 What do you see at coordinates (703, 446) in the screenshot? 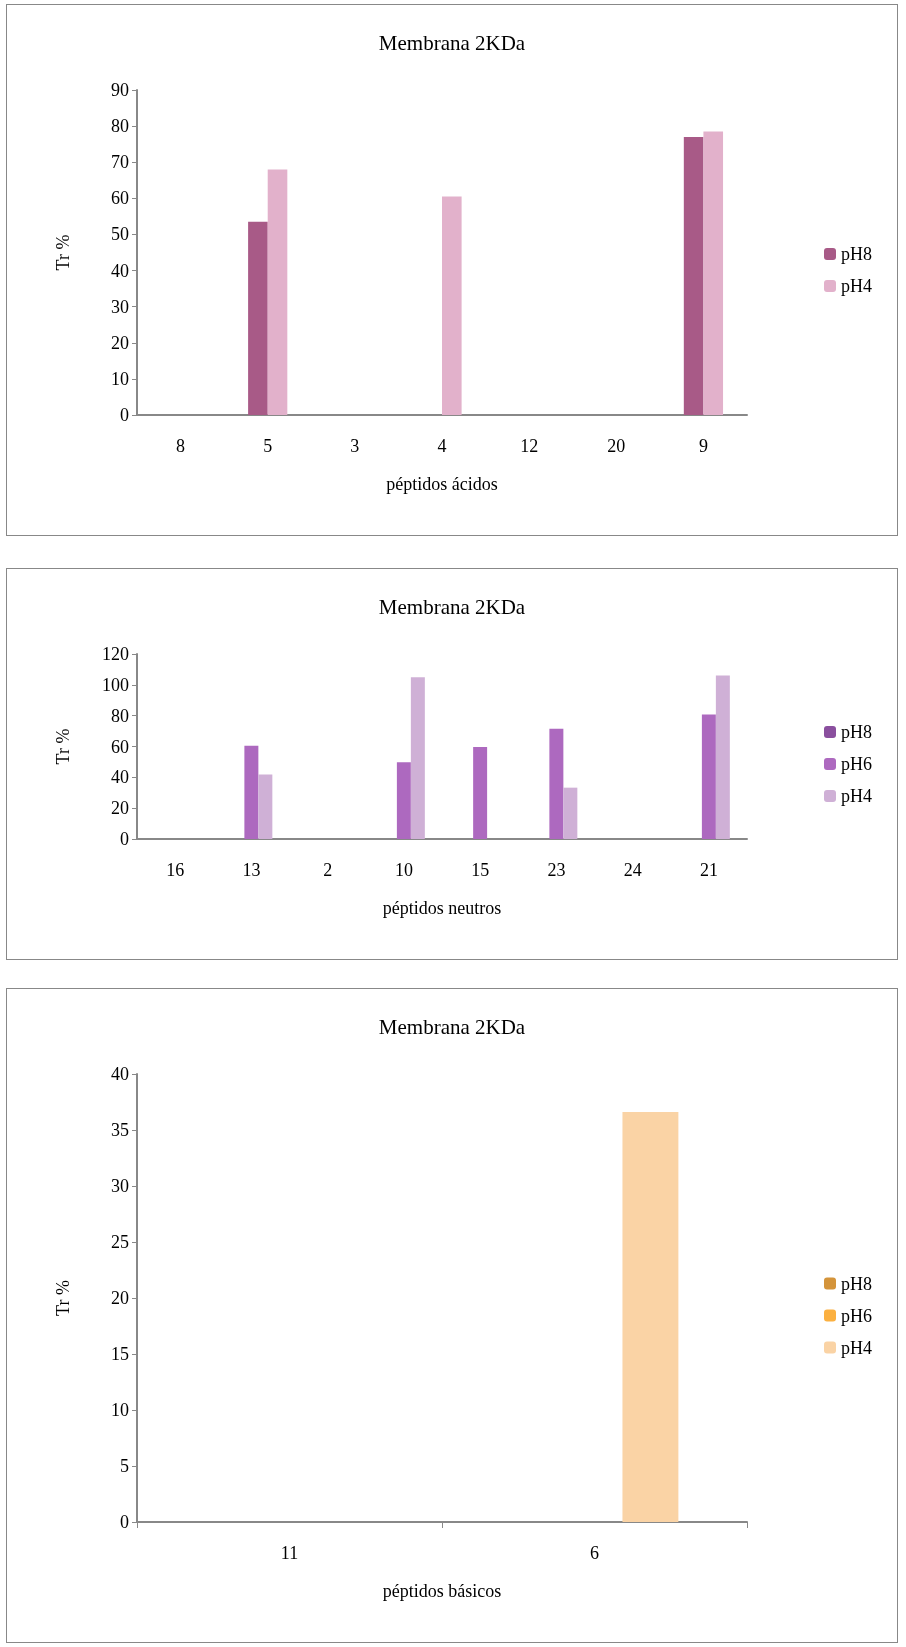
I see `x-tick-label: 9` at bounding box center [703, 446].